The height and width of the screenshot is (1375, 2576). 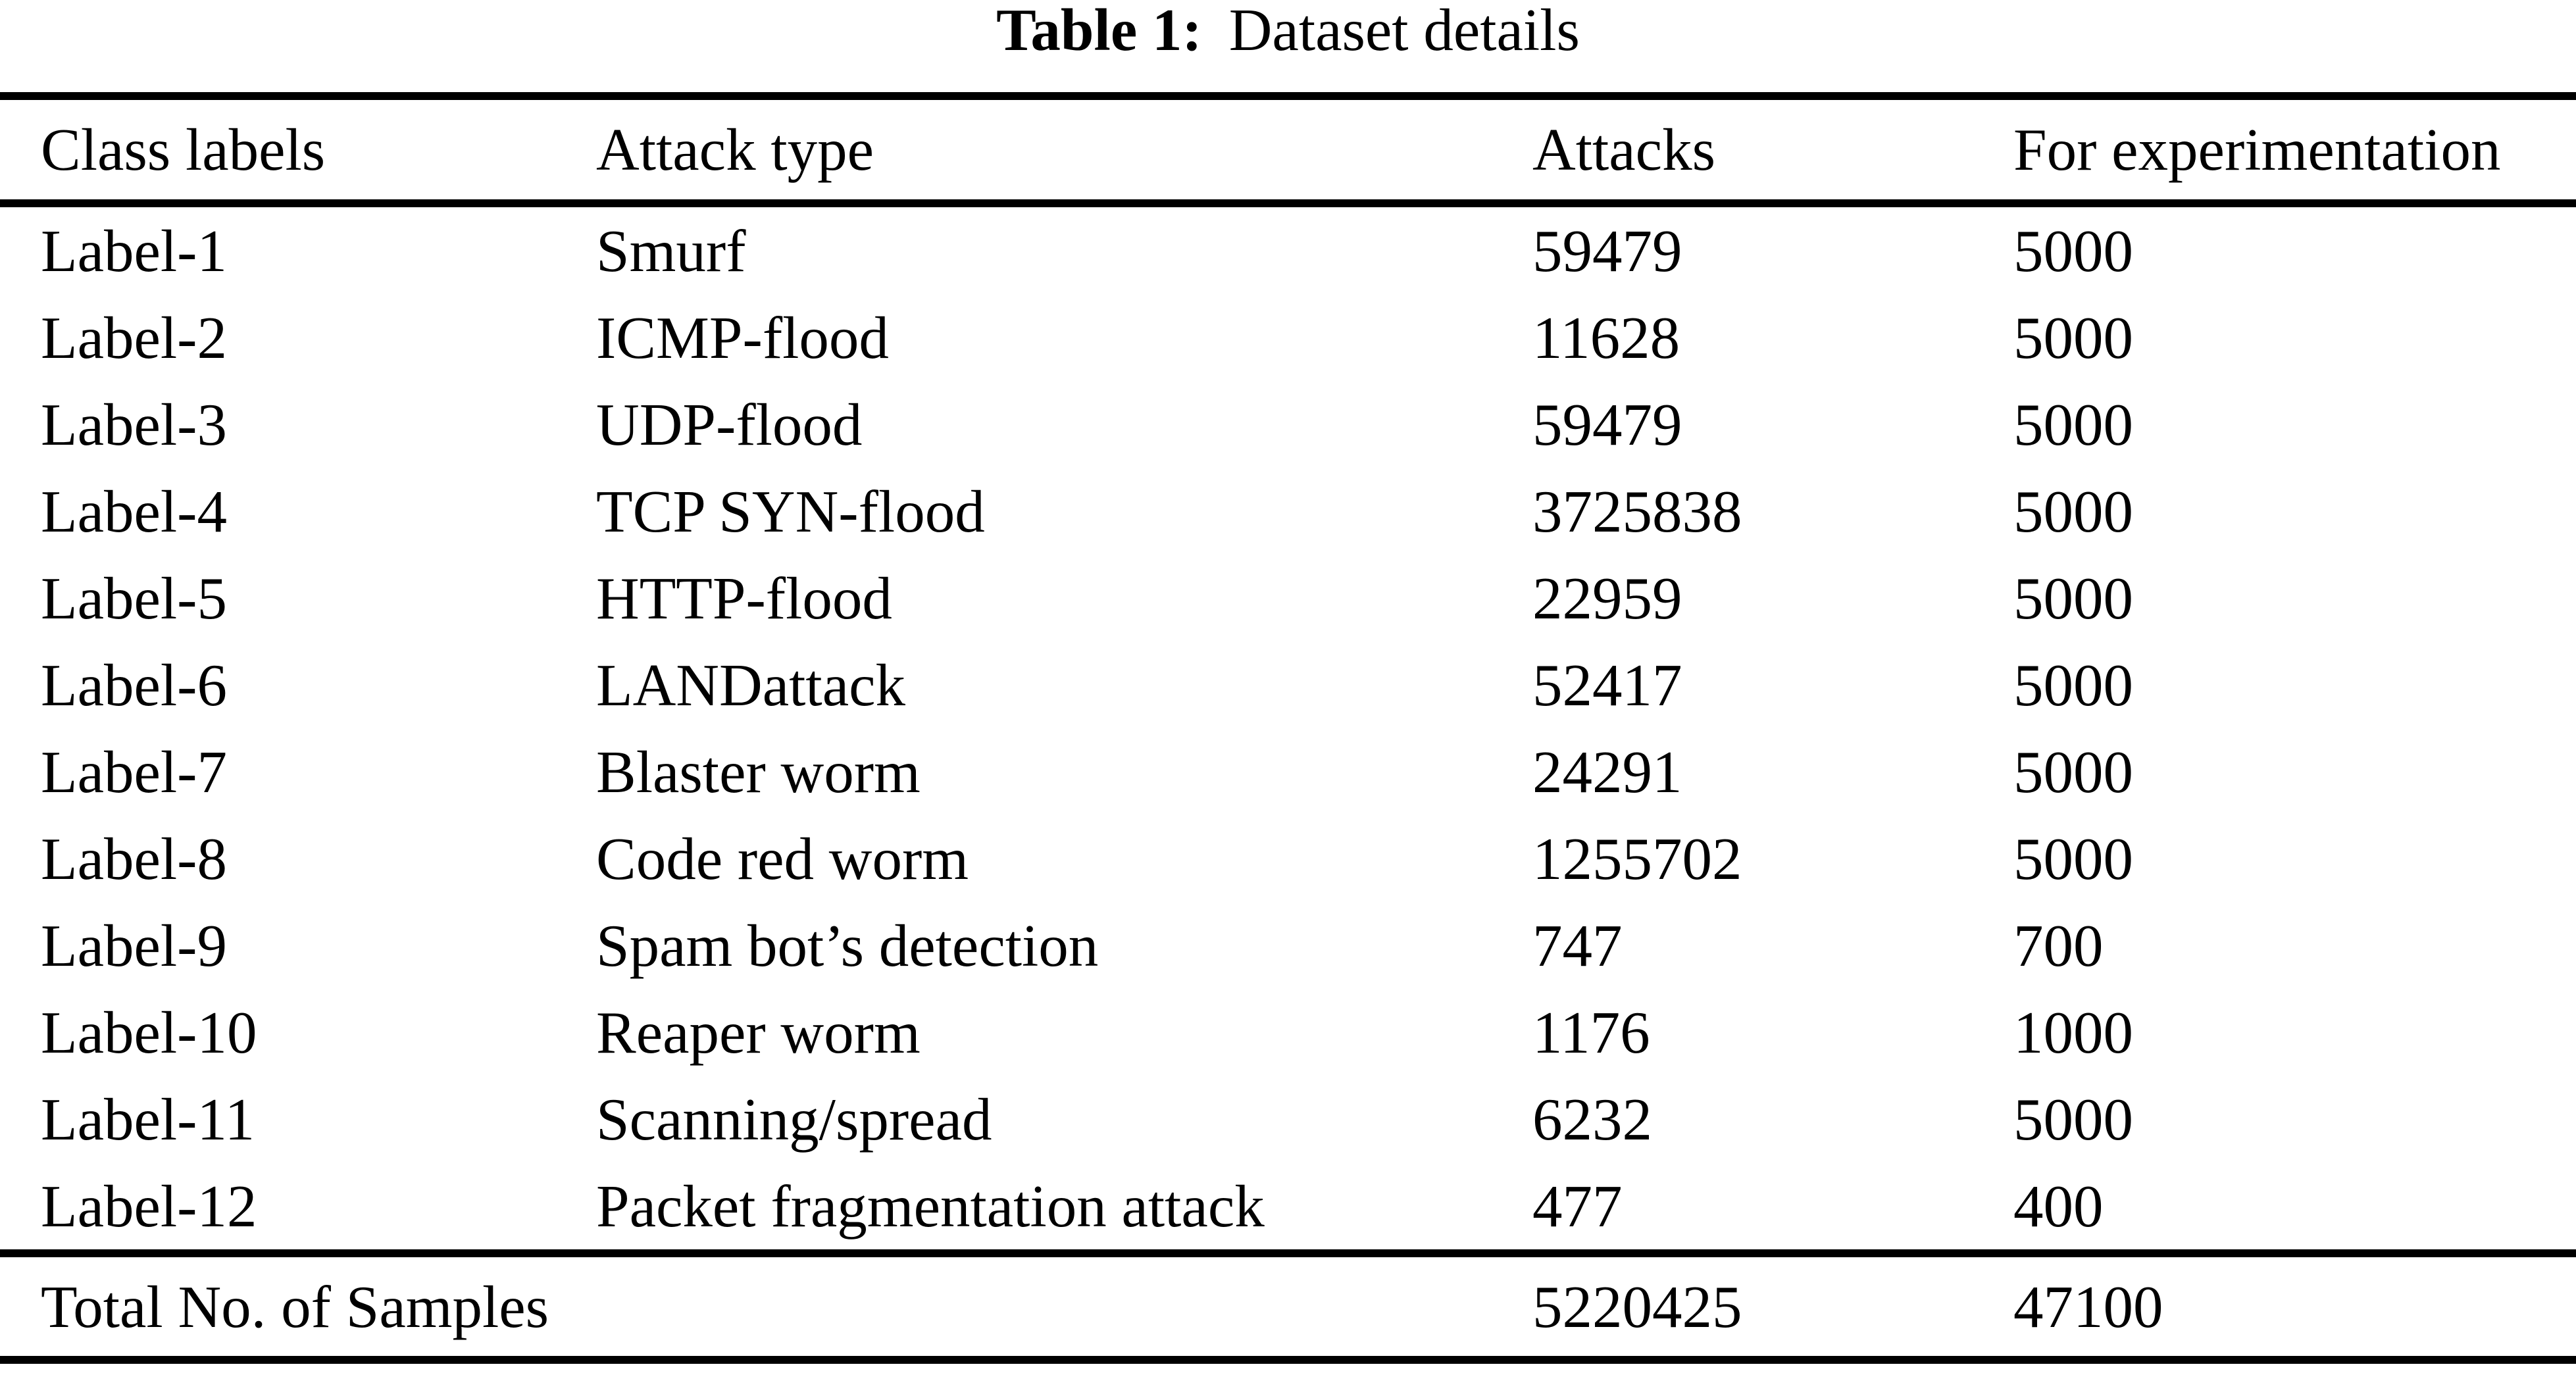 What do you see at coordinates (759, 772) in the screenshot?
I see `cell-attack-type: Blaster worm` at bounding box center [759, 772].